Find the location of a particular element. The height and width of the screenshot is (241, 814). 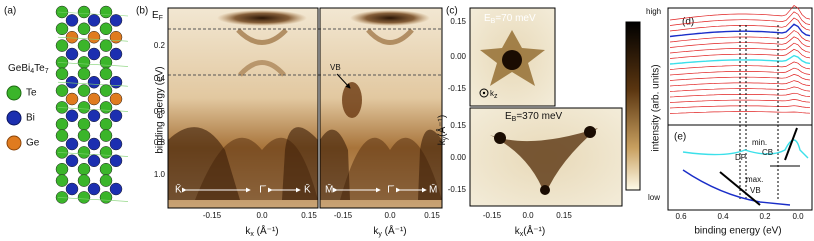

legend-label: Bi is located at coordinates (30, 118).